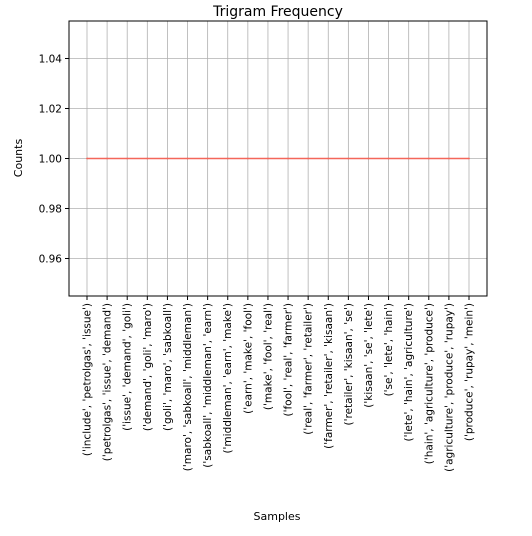  I want to click on x-tick-label: ('farmer', 'retailer', 'kisaan'), so click(329, 376).